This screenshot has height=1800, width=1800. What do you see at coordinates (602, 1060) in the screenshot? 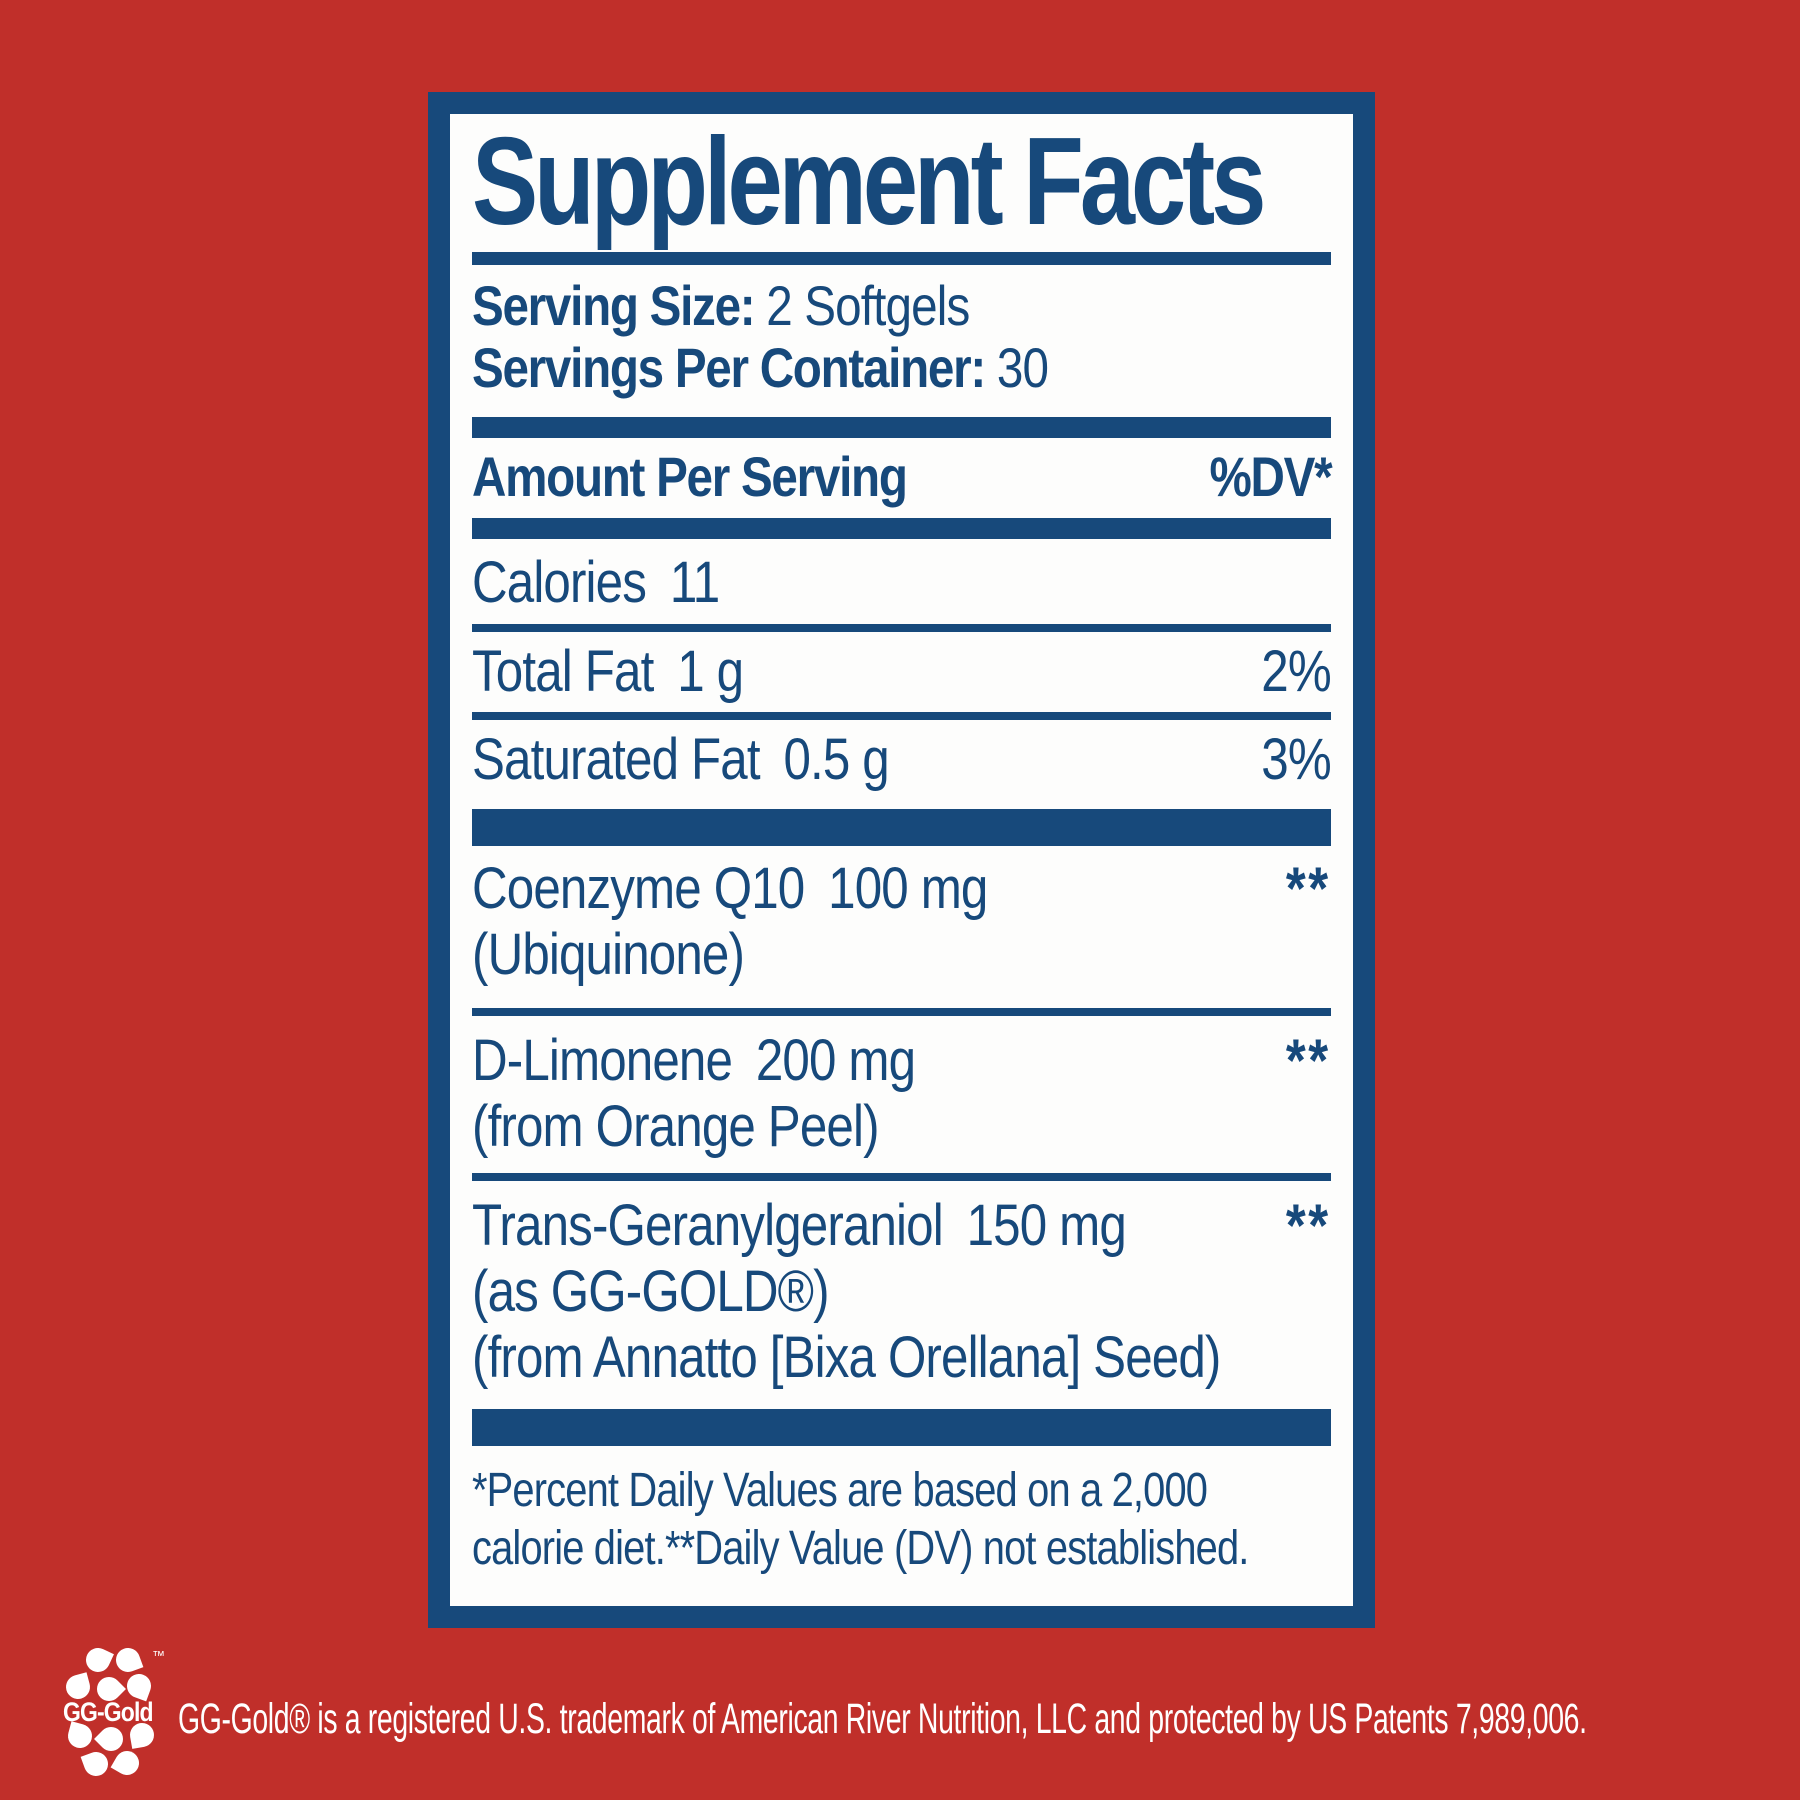
I see `d-limonene-name: D-Limonene` at bounding box center [602, 1060].